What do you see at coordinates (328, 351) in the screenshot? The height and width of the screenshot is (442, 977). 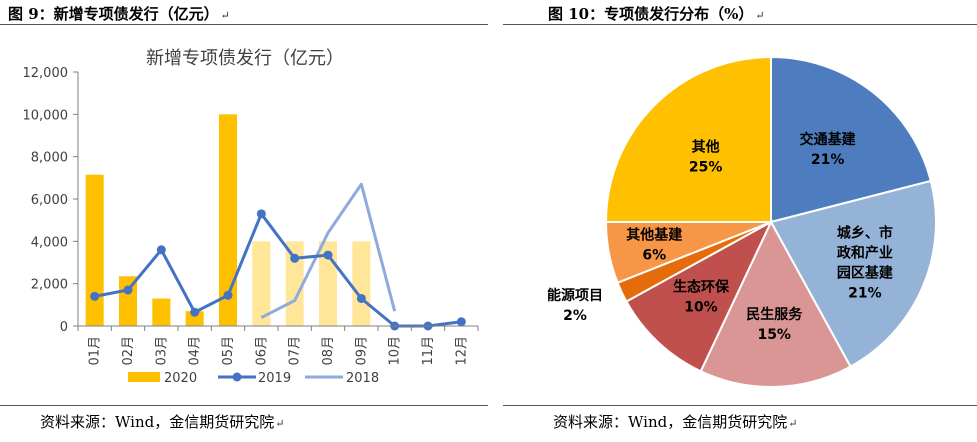 I see `x-tick-label: 08月` at bounding box center [328, 351].